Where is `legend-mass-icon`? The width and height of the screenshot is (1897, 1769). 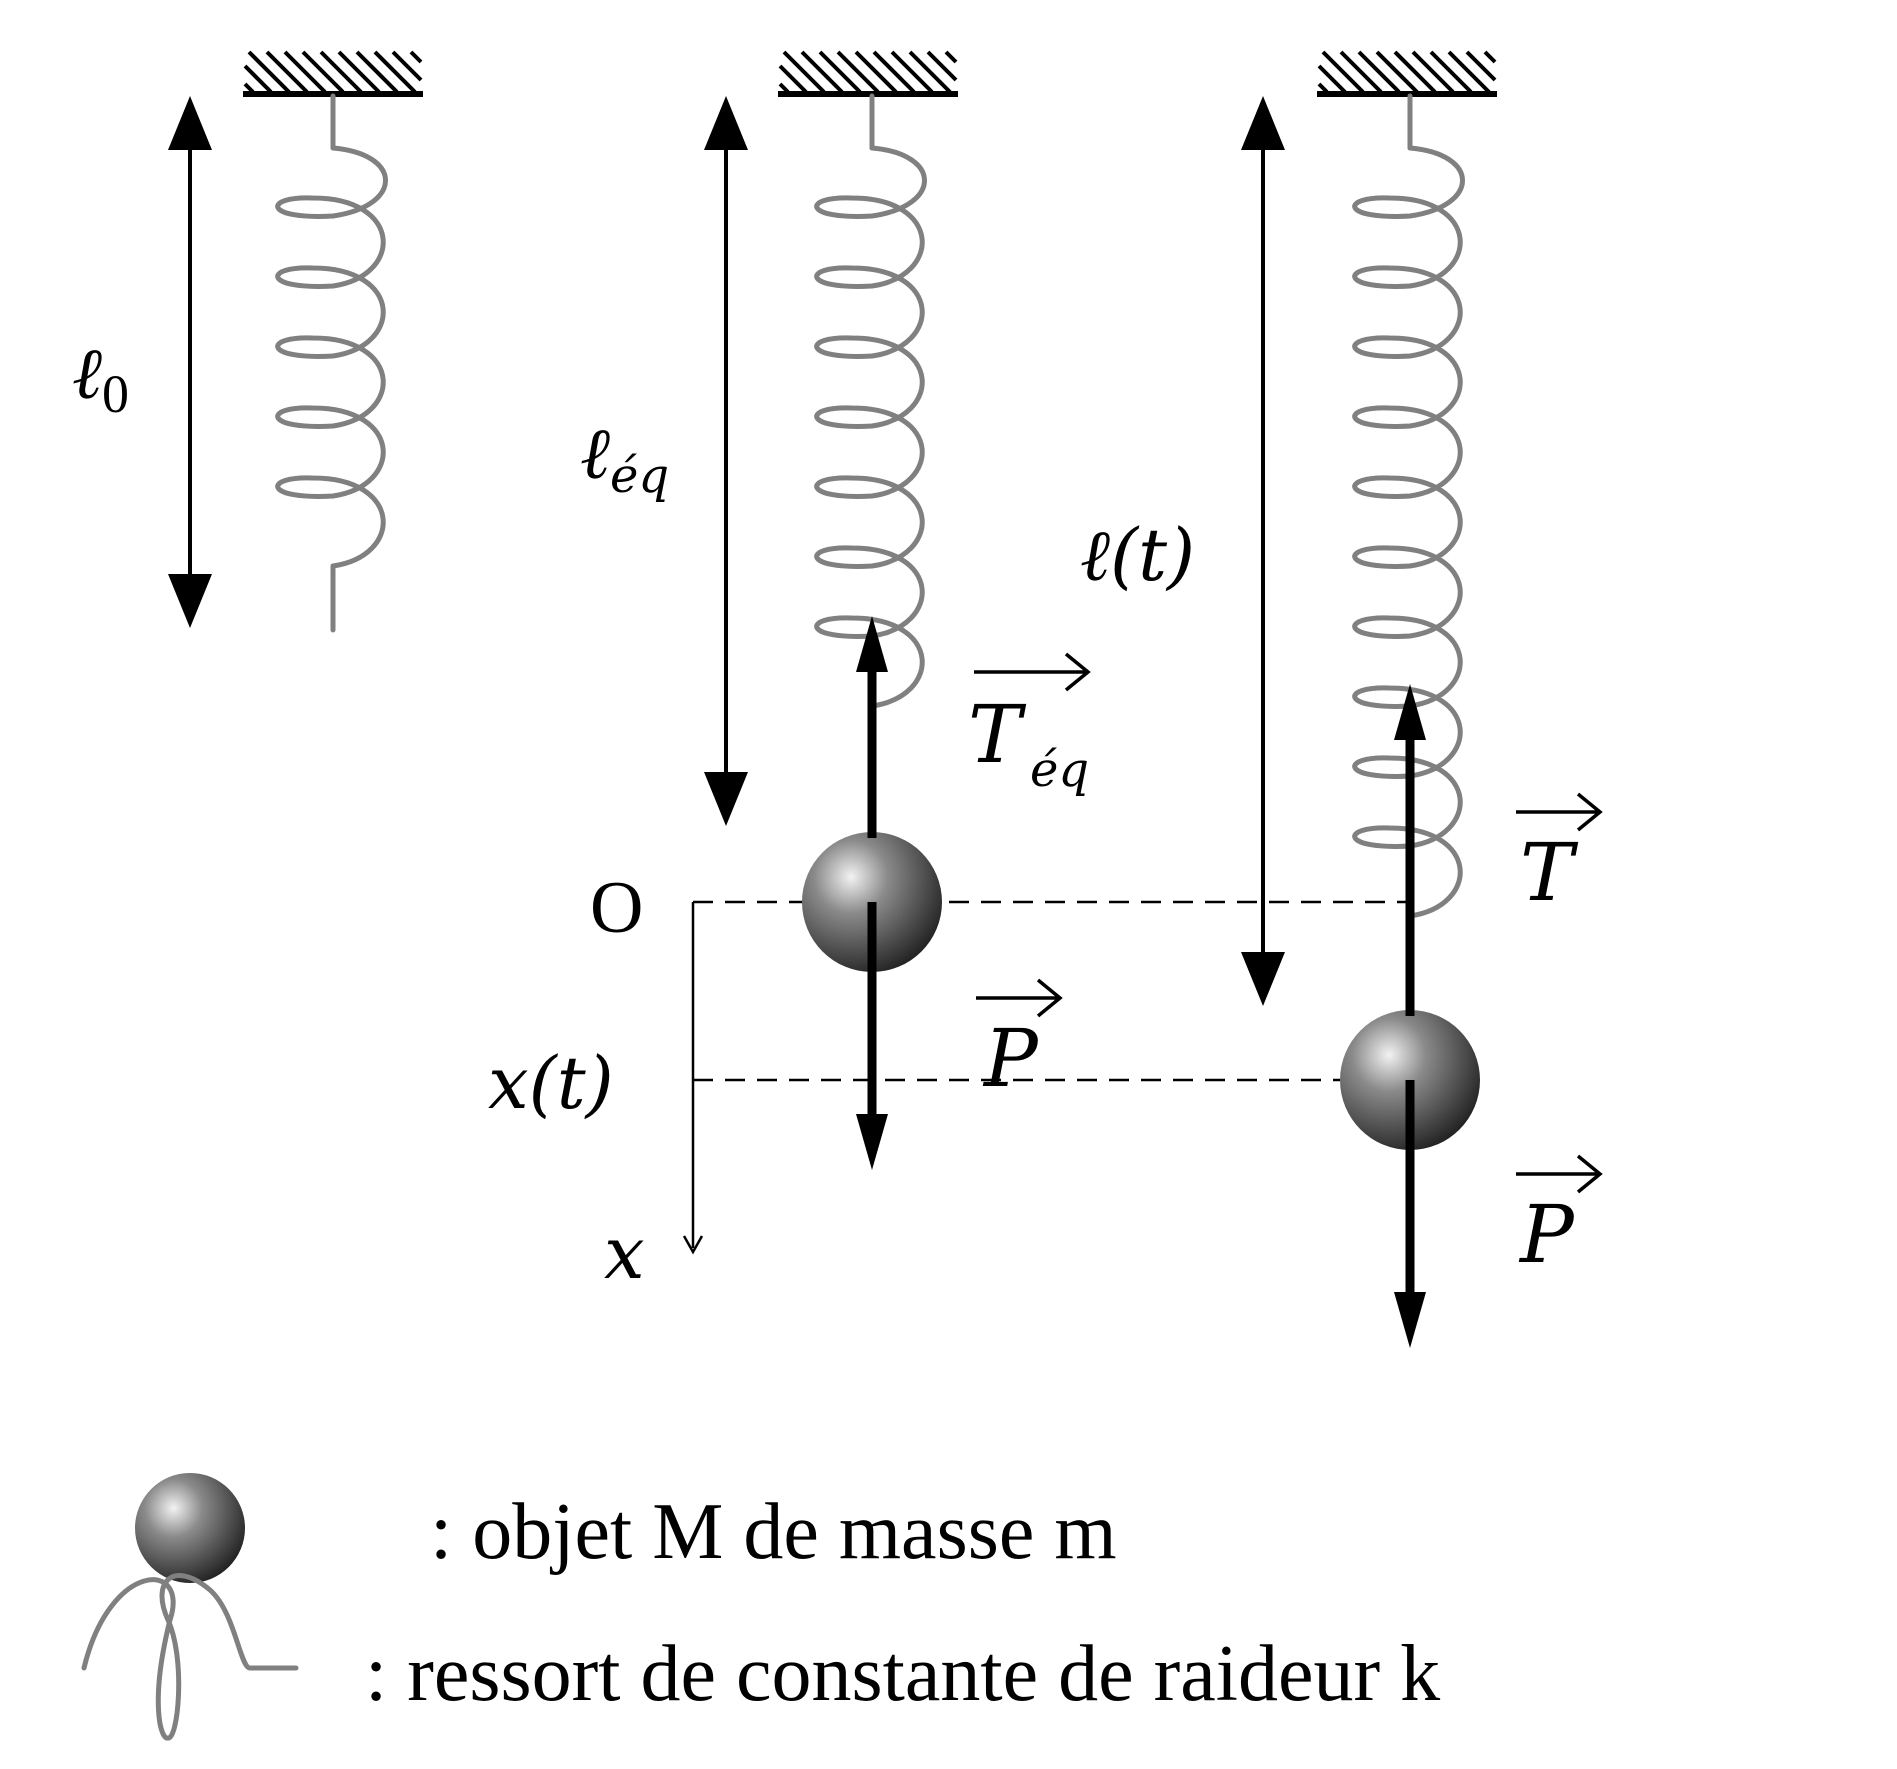 legend-mass-icon is located at coordinates (190, 1528).